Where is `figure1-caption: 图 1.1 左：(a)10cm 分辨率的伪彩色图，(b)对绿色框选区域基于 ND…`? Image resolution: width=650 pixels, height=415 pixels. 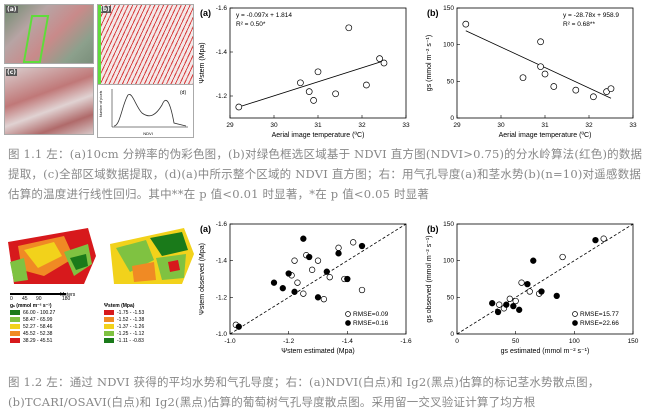 figure1-caption: 图 1.1 左：(a)10cm 分辨率的伪彩色图，(b)对绿色框选区域基于 ND… is located at coordinates (325, 174).